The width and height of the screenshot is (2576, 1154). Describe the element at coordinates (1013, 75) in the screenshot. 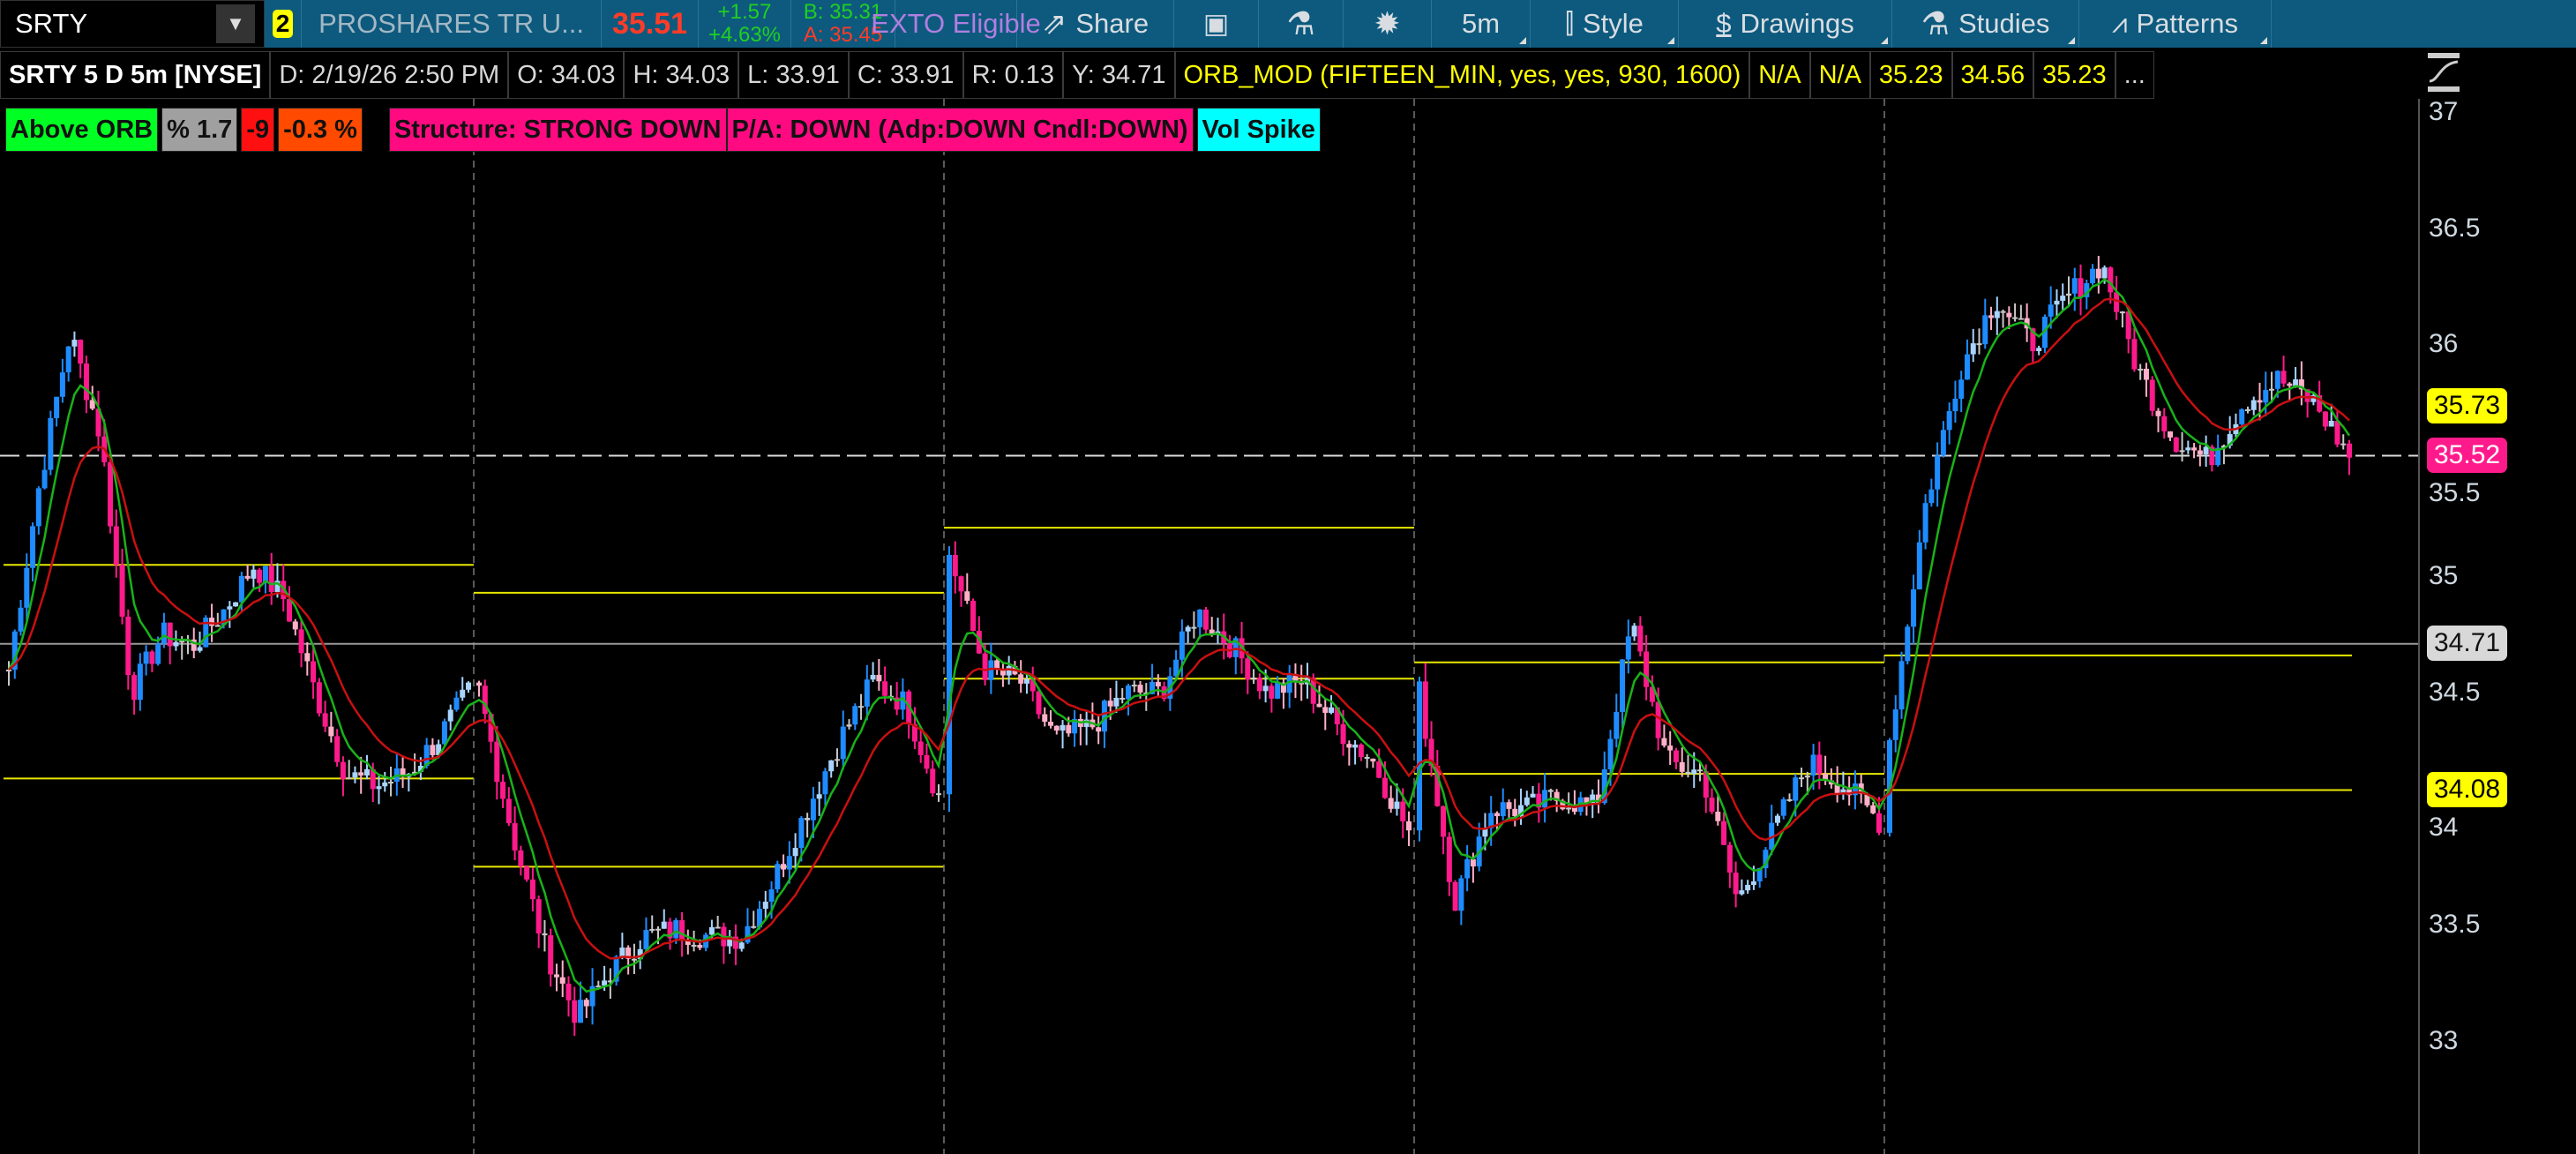

I see `bar-range: R: 0.13` at that location.